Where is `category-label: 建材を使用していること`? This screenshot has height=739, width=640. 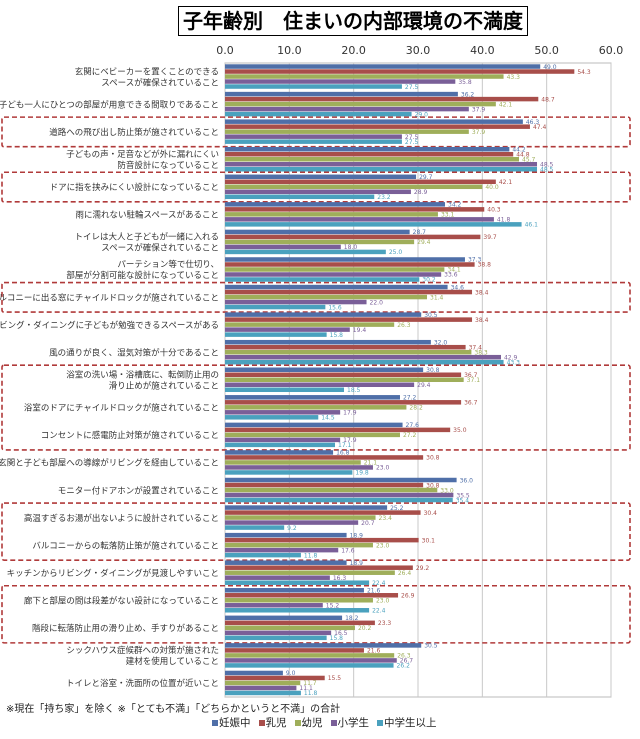 category-label: 建材を使用していること is located at coordinates (172, 661).